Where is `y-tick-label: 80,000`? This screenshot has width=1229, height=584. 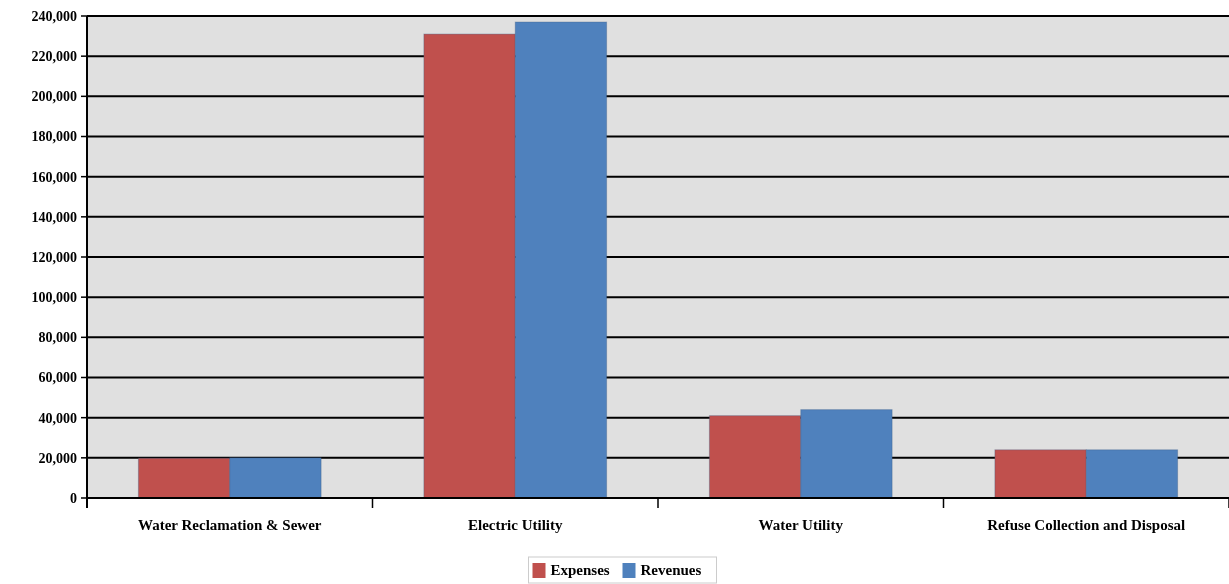 y-tick-label: 80,000 is located at coordinates (57, 338).